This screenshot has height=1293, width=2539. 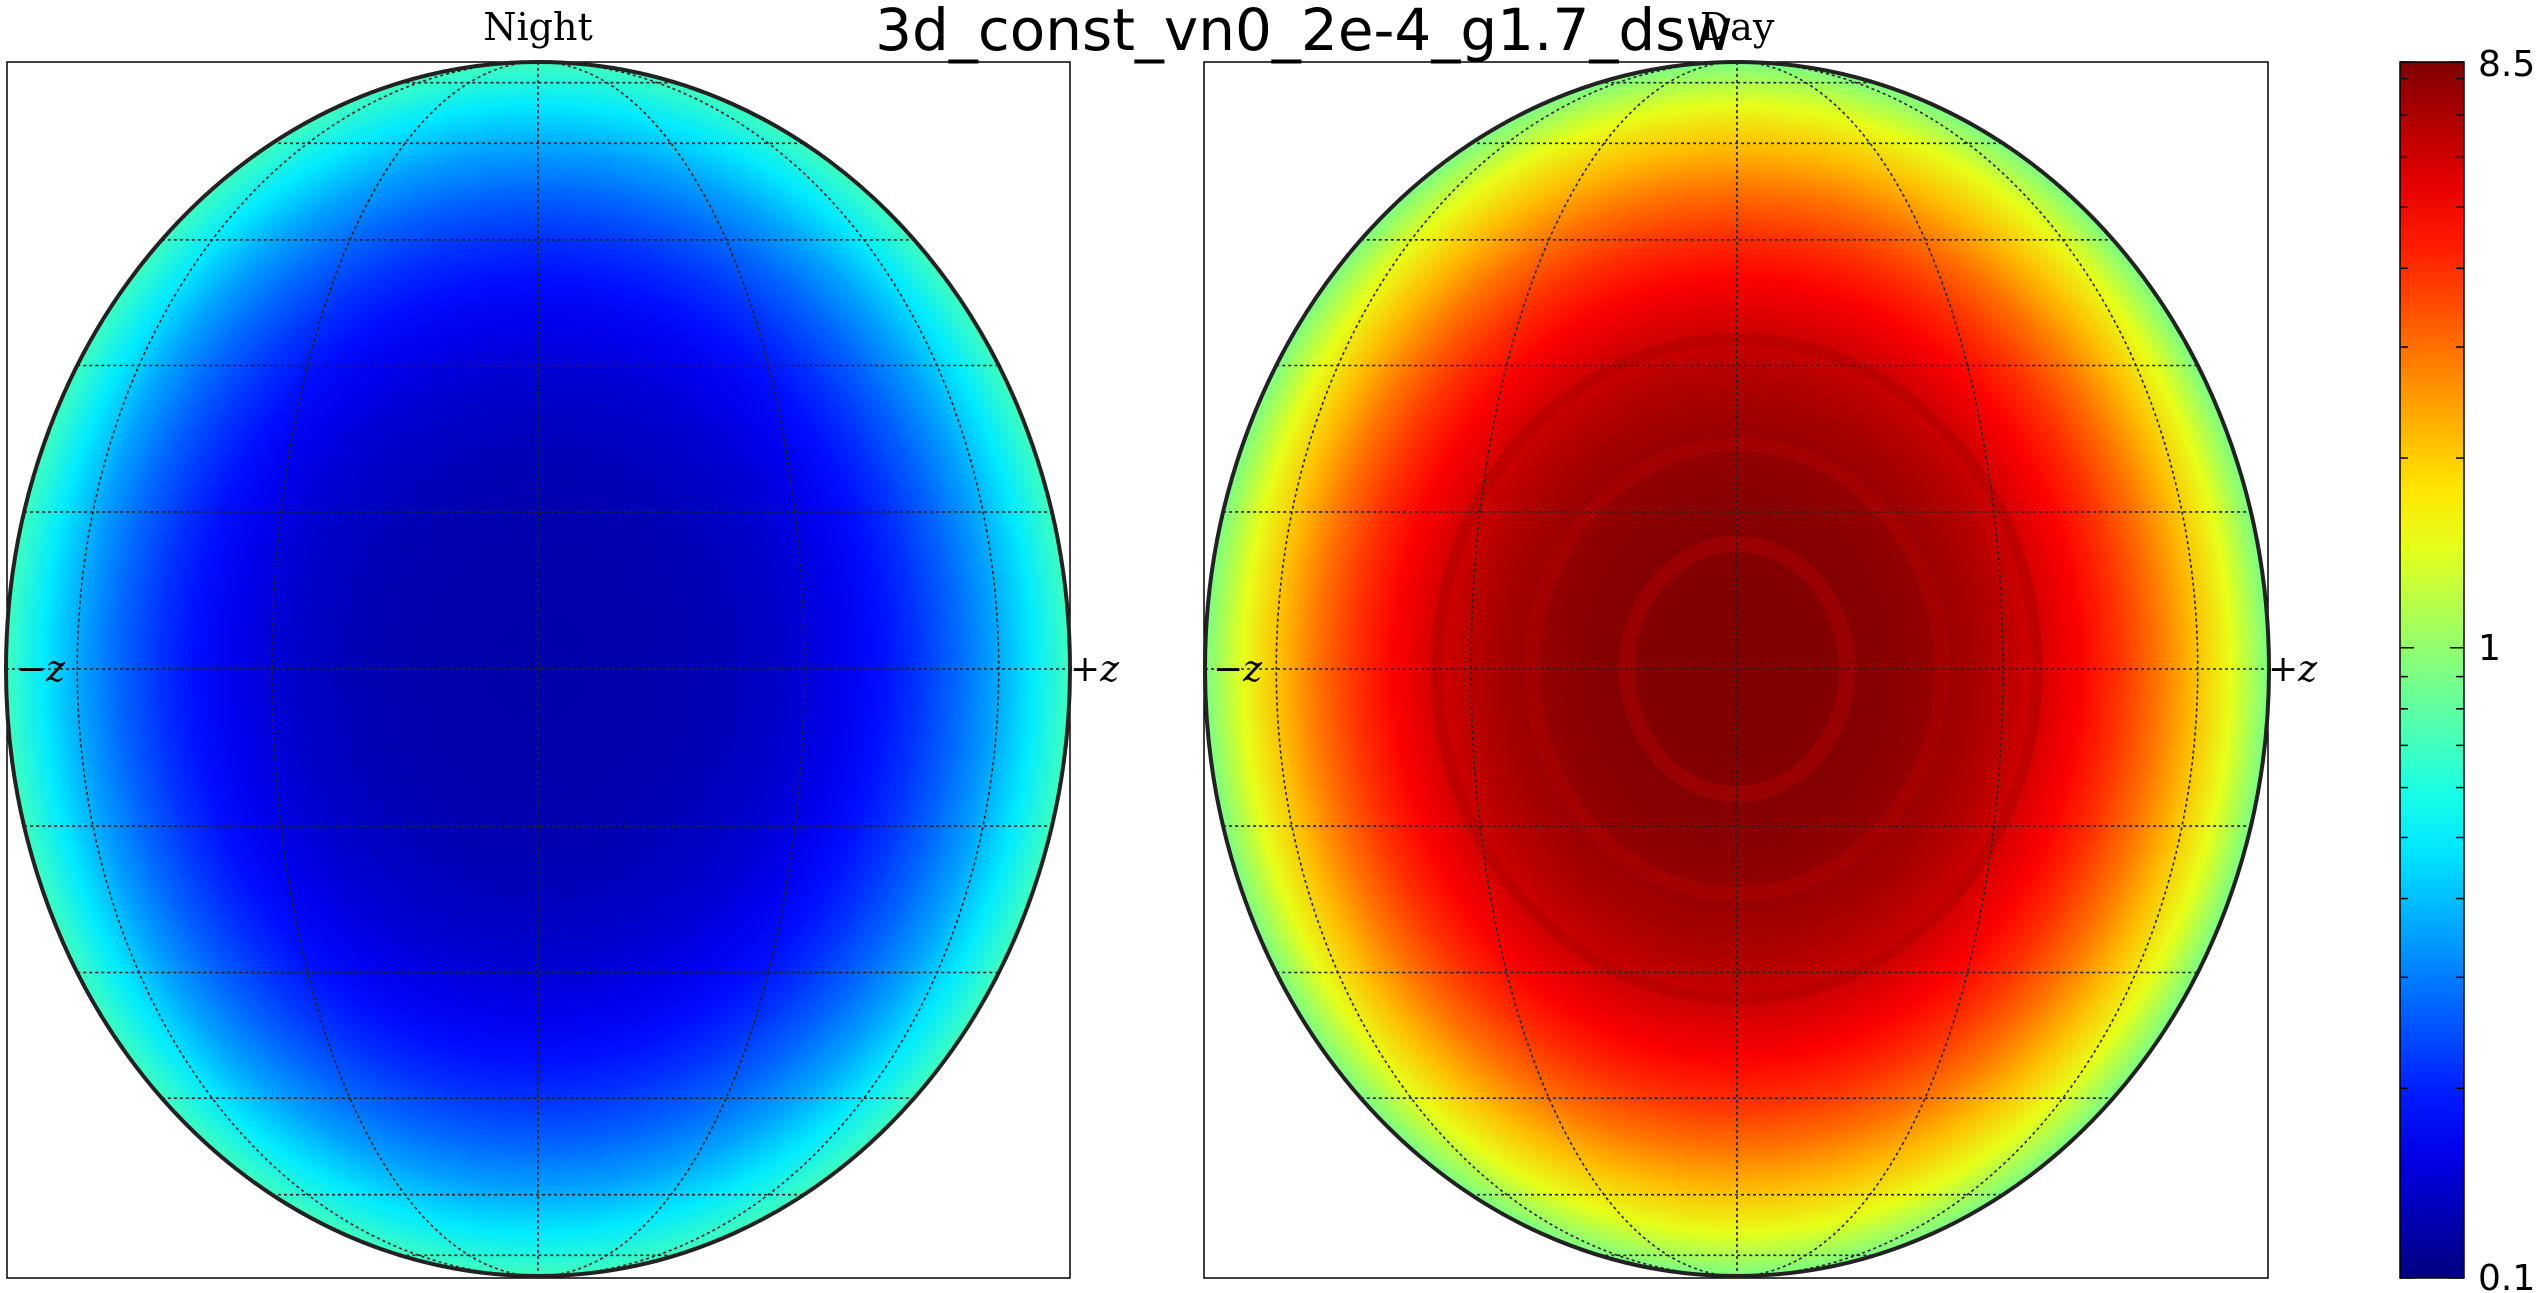 What do you see at coordinates (1238, 669) in the screenshot?
I see `day-left-axis-label: −z` at bounding box center [1238, 669].